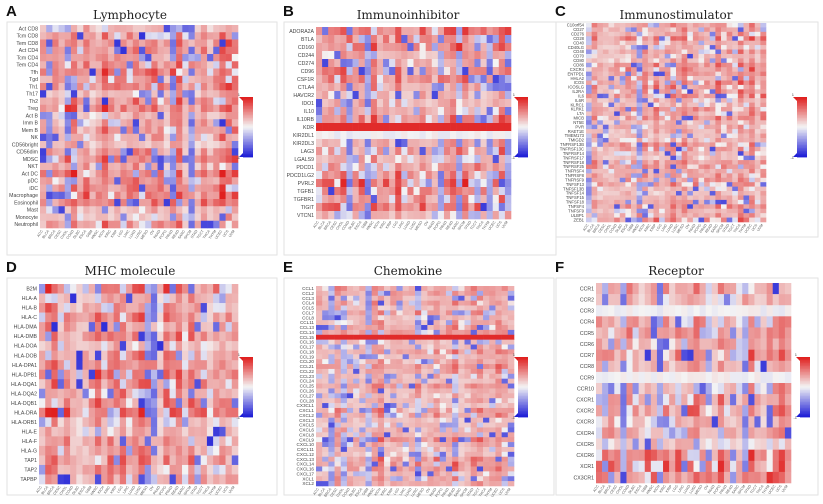  Describe the element at coordinates (241, 359) in the screenshot. I see `colorbar-top-marker` at that location.